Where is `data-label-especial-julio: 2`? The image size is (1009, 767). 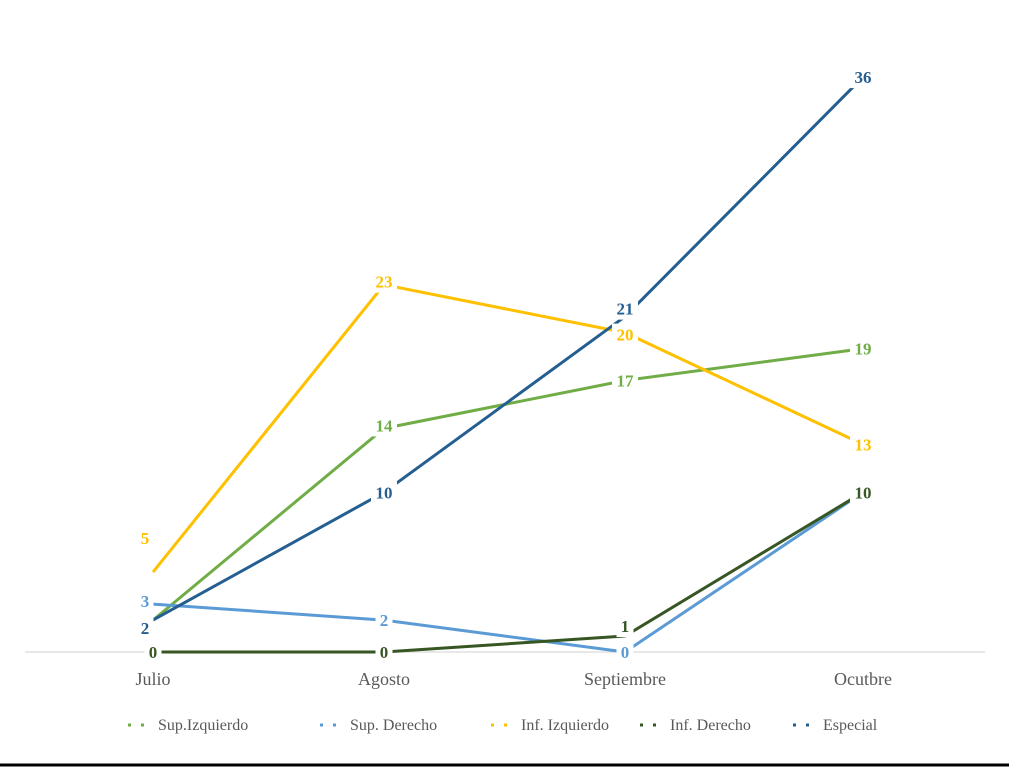
data-label-especial-julio: 2 is located at coordinates (145, 628).